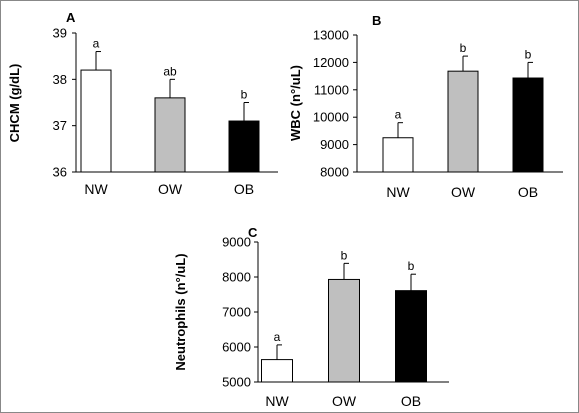 The height and width of the screenshot is (413, 579). What do you see at coordinates (180, 311) in the screenshot?
I see `y-axis-title: Neutrophils (n°/uL)` at bounding box center [180, 311].